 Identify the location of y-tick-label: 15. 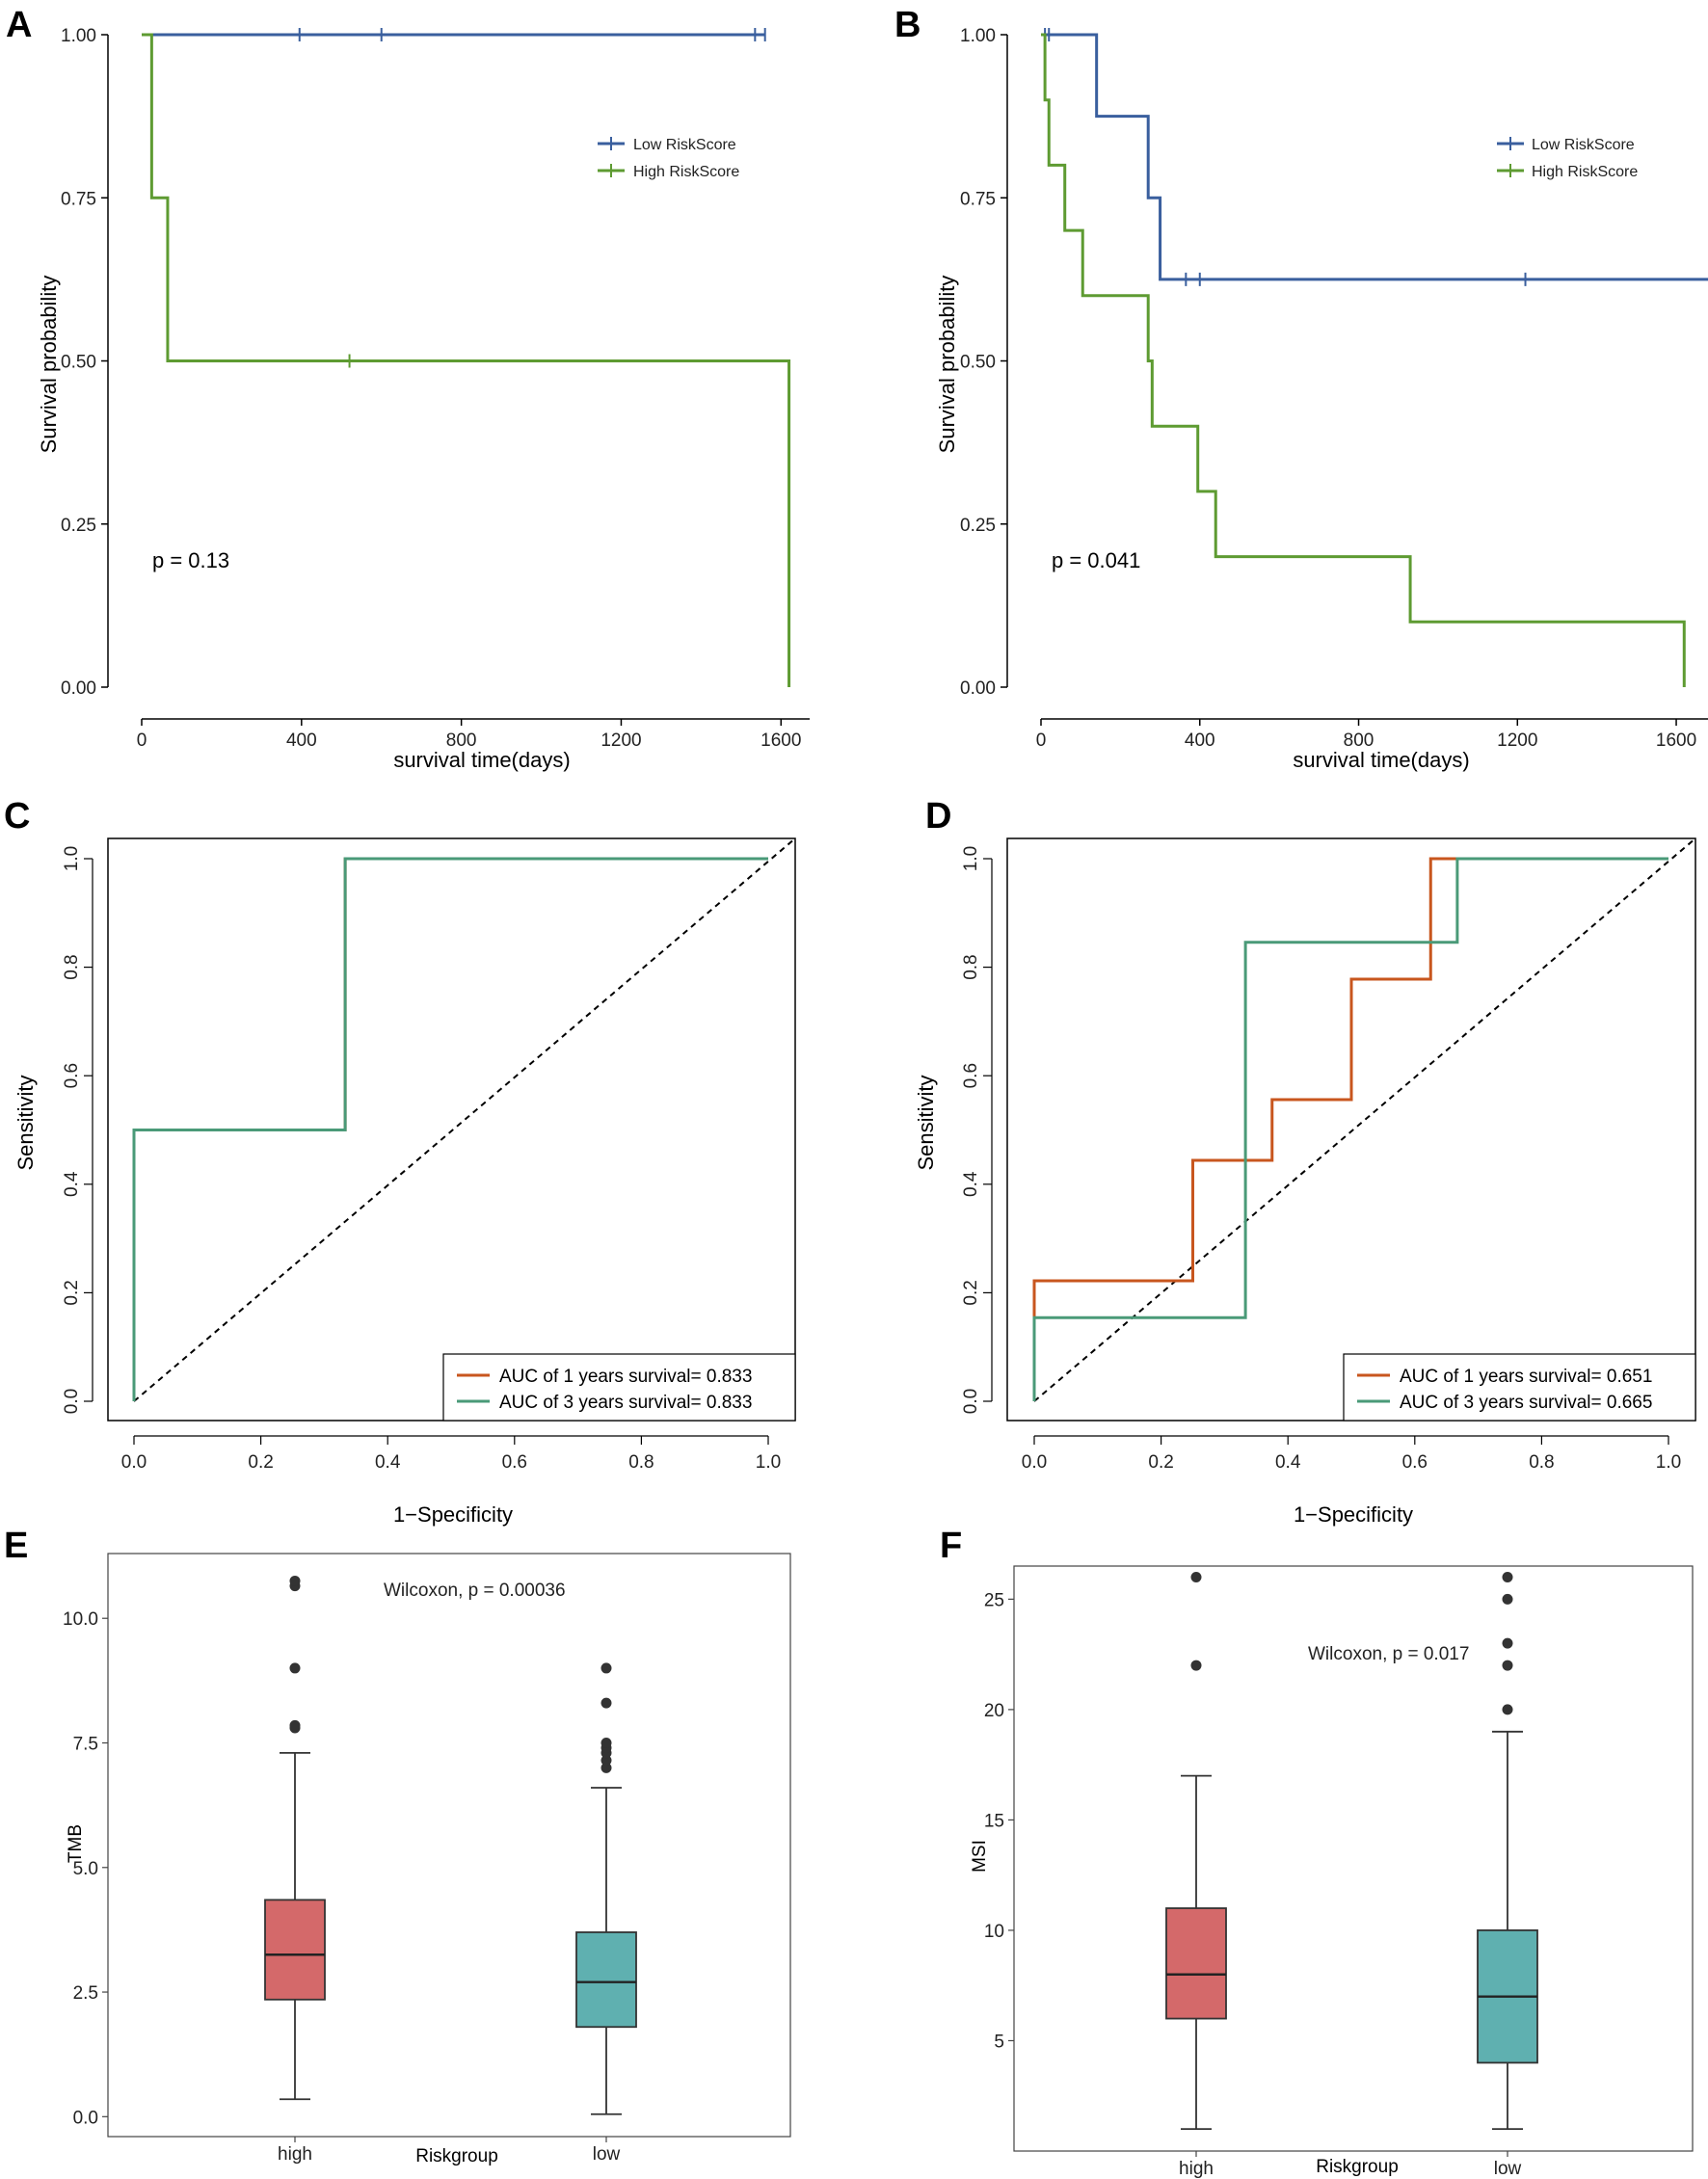
(994, 1821).